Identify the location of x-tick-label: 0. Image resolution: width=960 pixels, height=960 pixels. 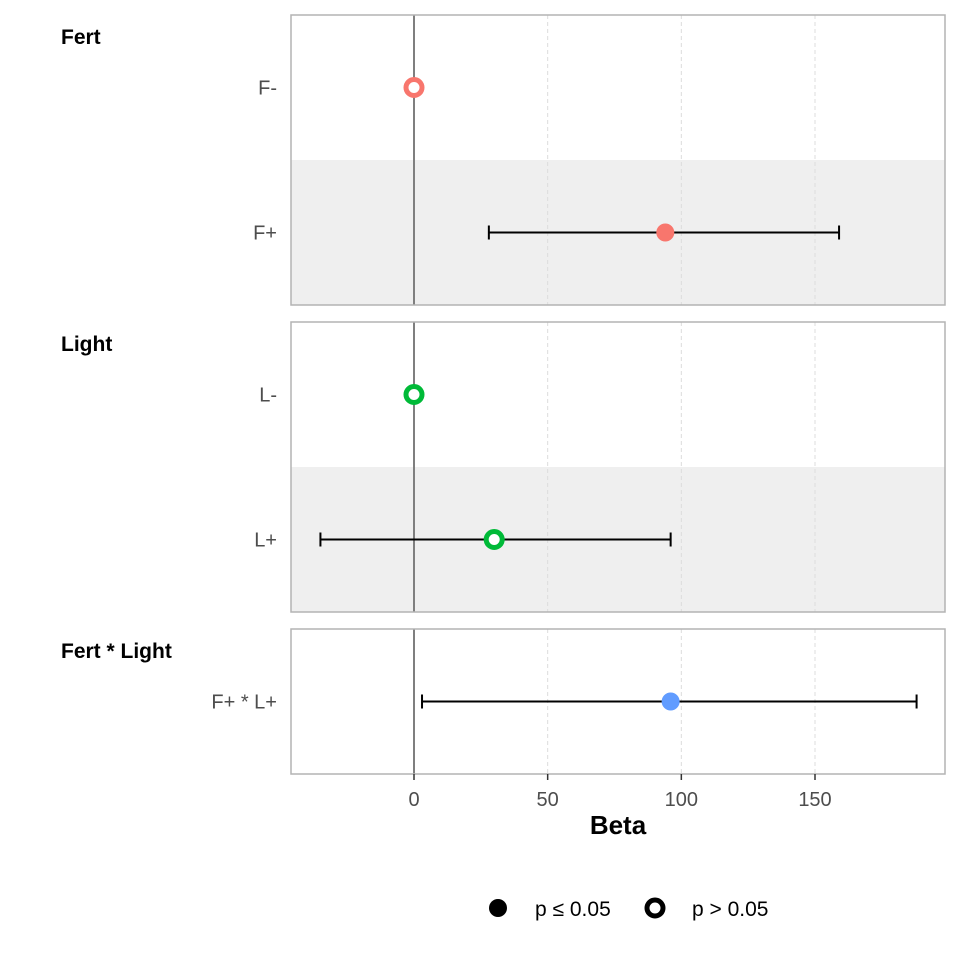
(413, 800).